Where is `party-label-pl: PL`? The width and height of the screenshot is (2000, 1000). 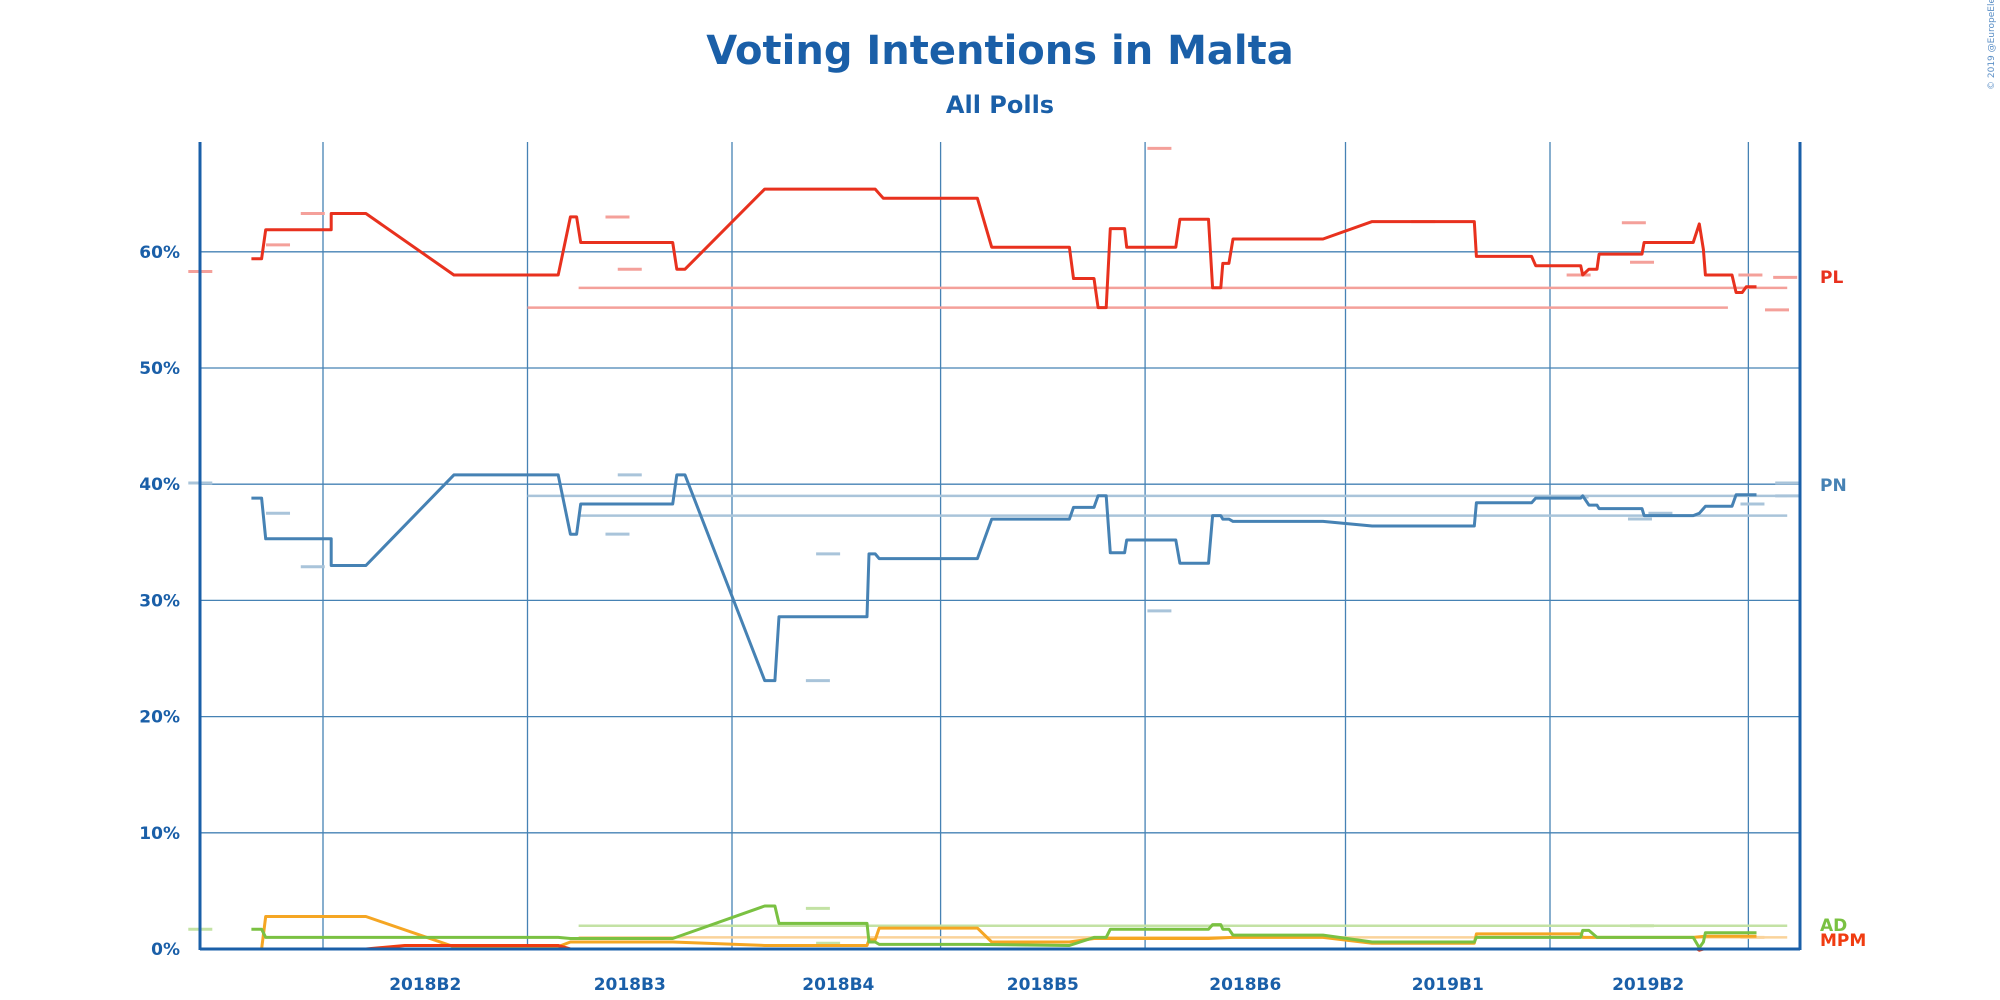 party-label-pl: PL is located at coordinates (1831, 278).